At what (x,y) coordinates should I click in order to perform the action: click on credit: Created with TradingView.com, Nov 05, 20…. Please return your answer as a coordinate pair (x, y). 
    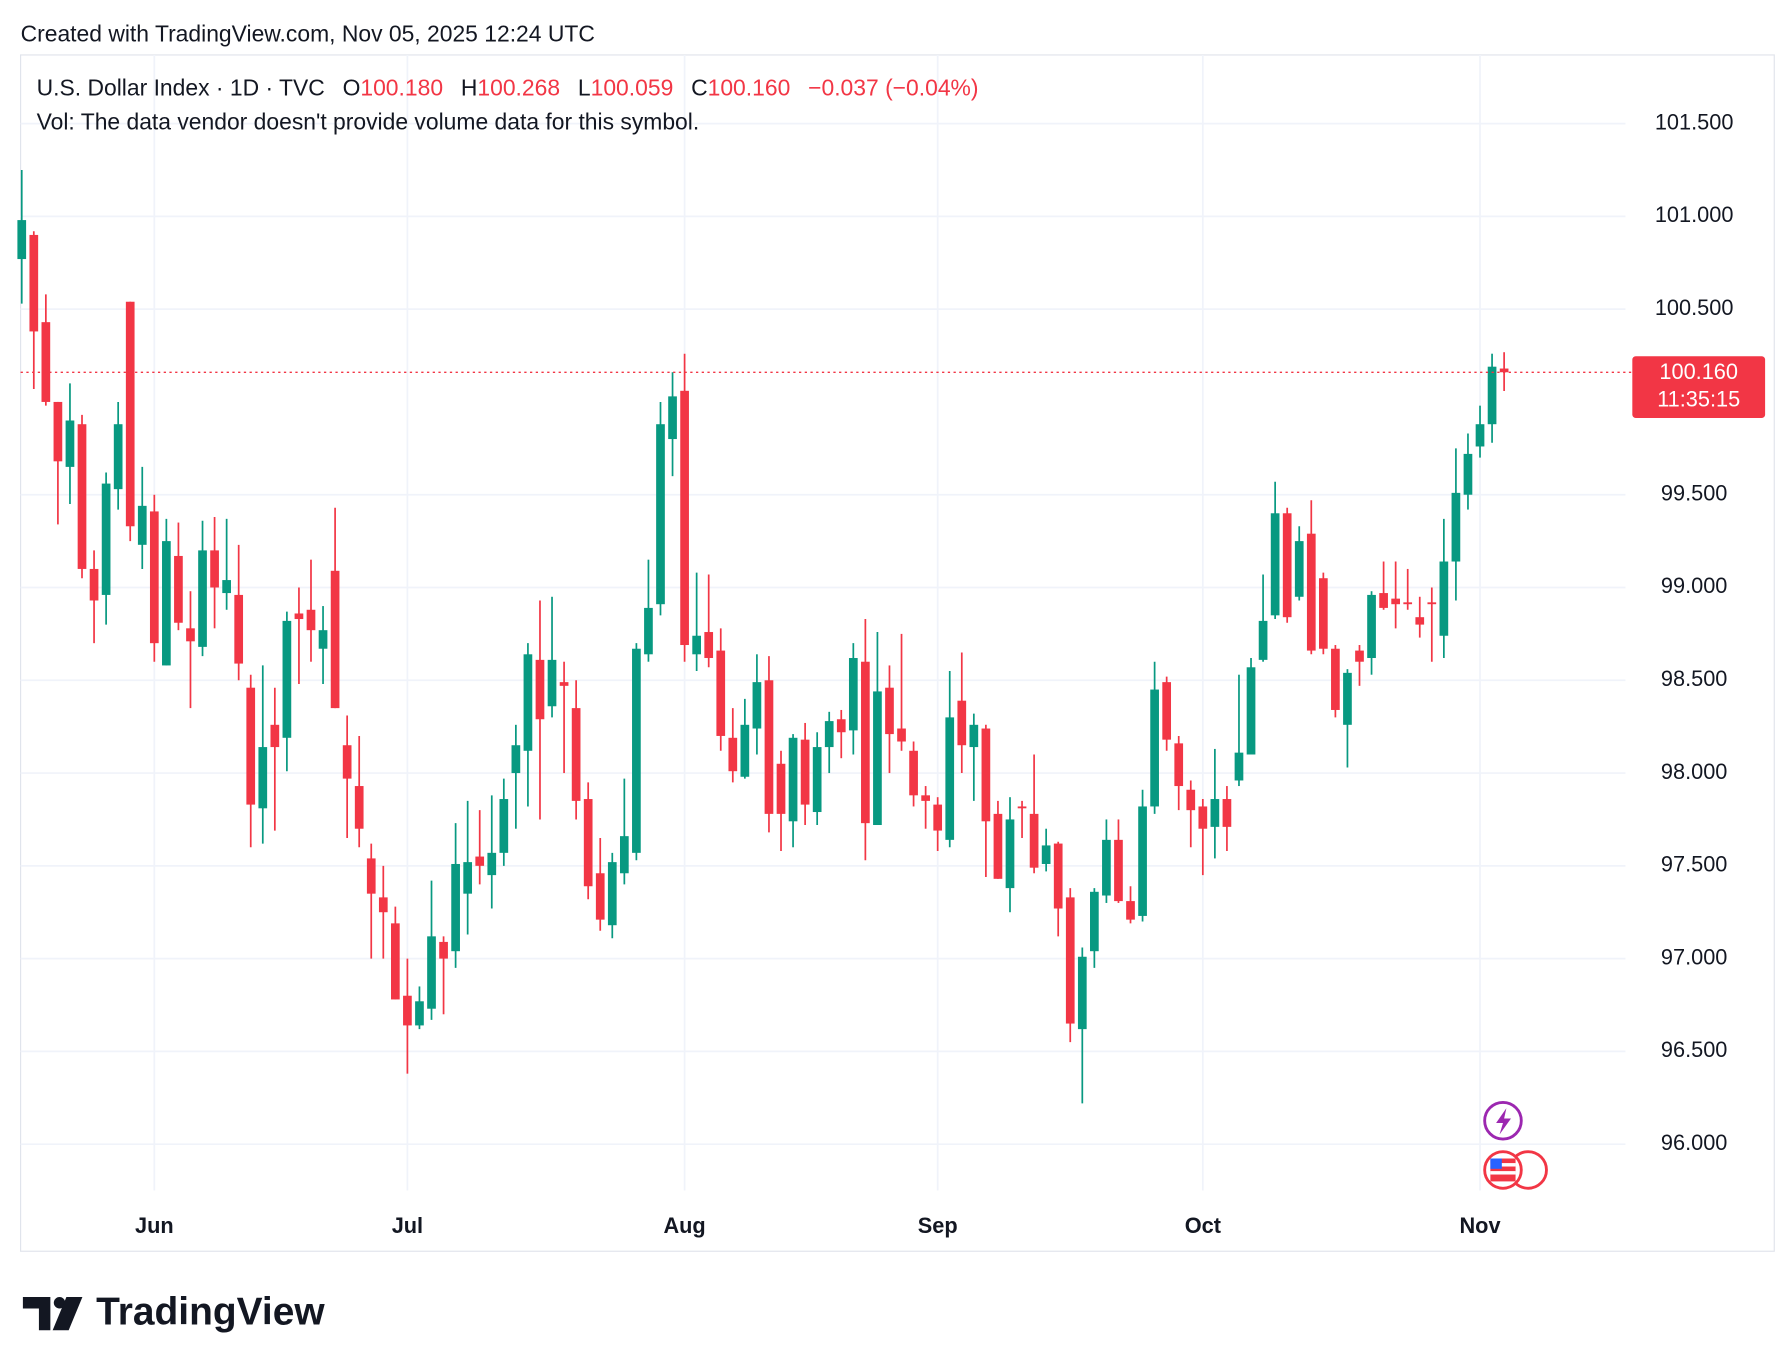
    Looking at the image, I should click on (308, 34).